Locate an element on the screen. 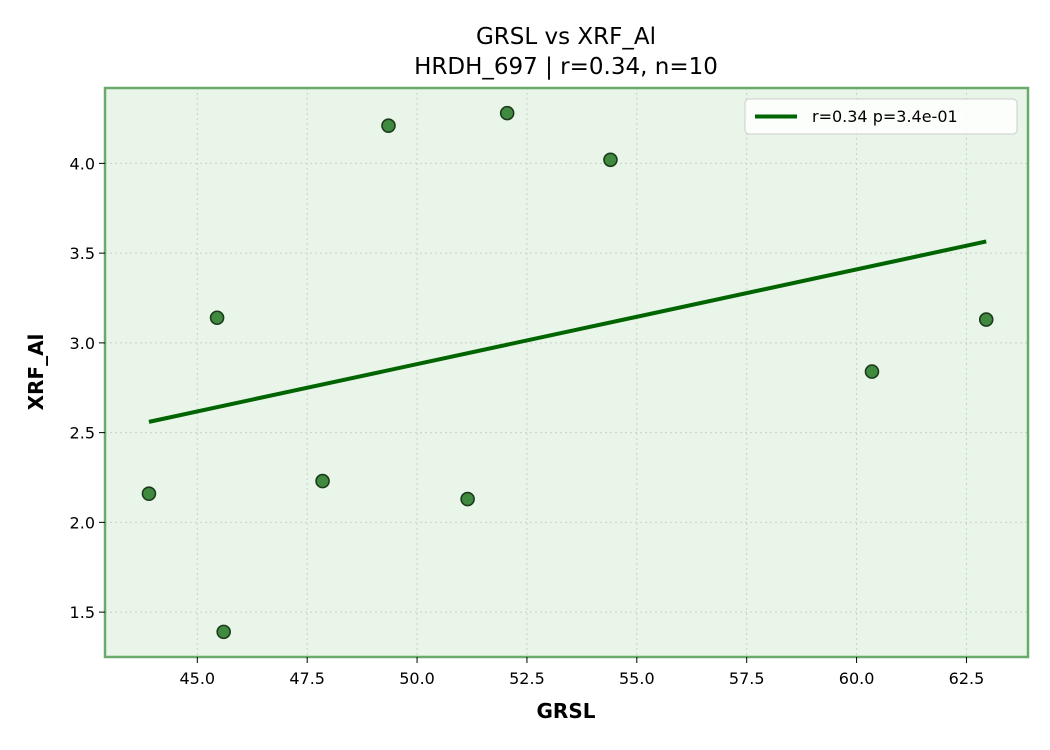 Image resolution: width=1050 pixels, height=750 pixels. y-tick-label: 2.5 is located at coordinates (82, 433).